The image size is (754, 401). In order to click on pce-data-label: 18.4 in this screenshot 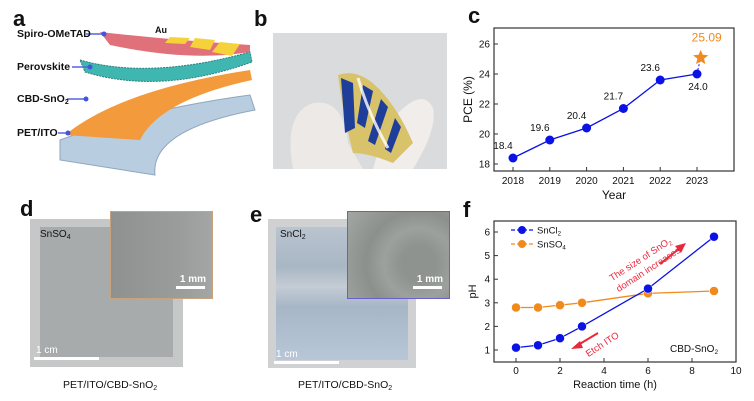, I will do `click(503, 146)`.